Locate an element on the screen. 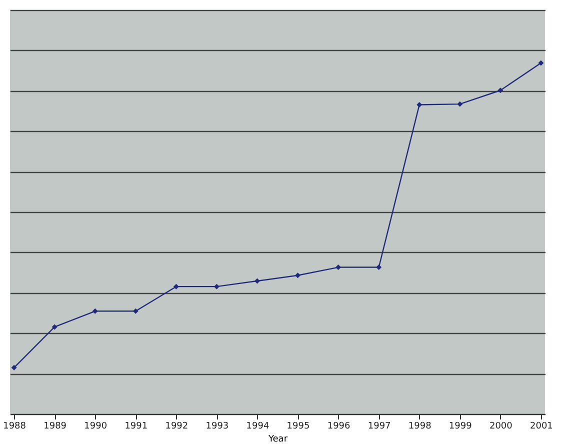  x-tick-label: 1993 is located at coordinates (217, 427).